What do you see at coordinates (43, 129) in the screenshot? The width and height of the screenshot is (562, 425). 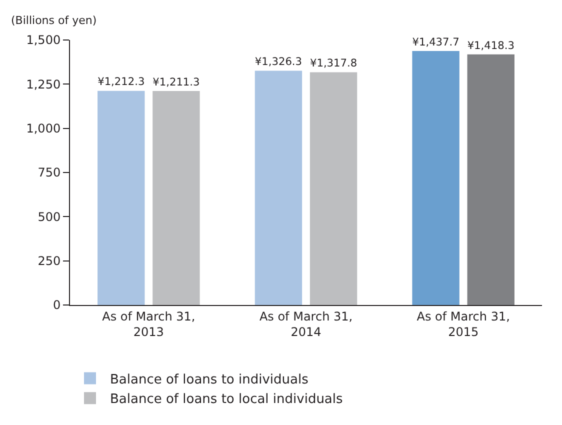 I see `y-tick-label: 1,000` at bounding box center [43, 129].